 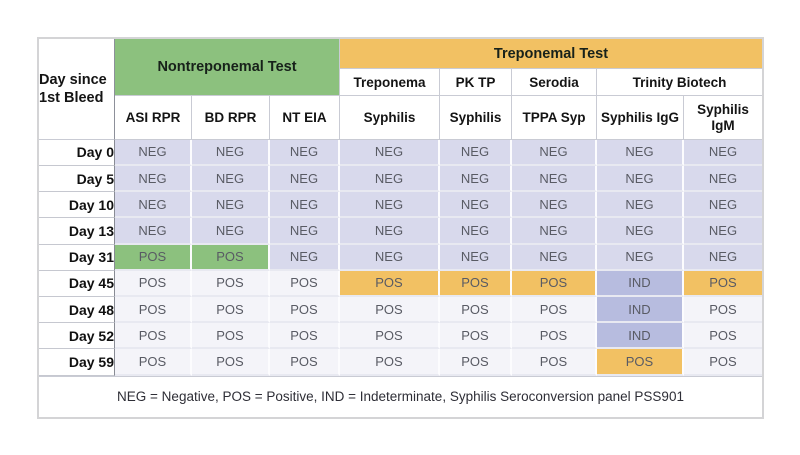 What do you see at coordinates (554, 118) in the screenshot?
I see `test-header-tppa-syp: TPPA Syp` at bounding box center [554, 118].